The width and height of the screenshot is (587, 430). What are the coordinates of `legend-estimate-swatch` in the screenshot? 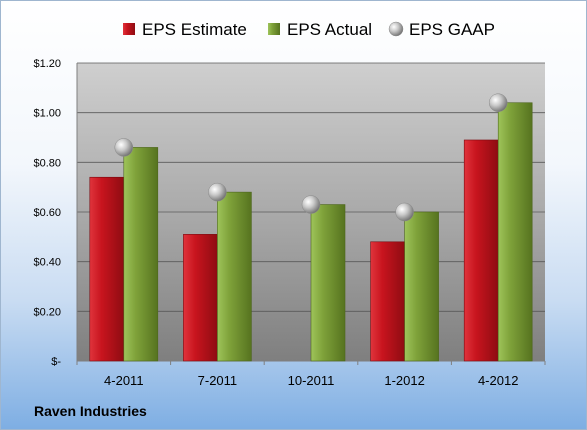 It's located at (129, 29).